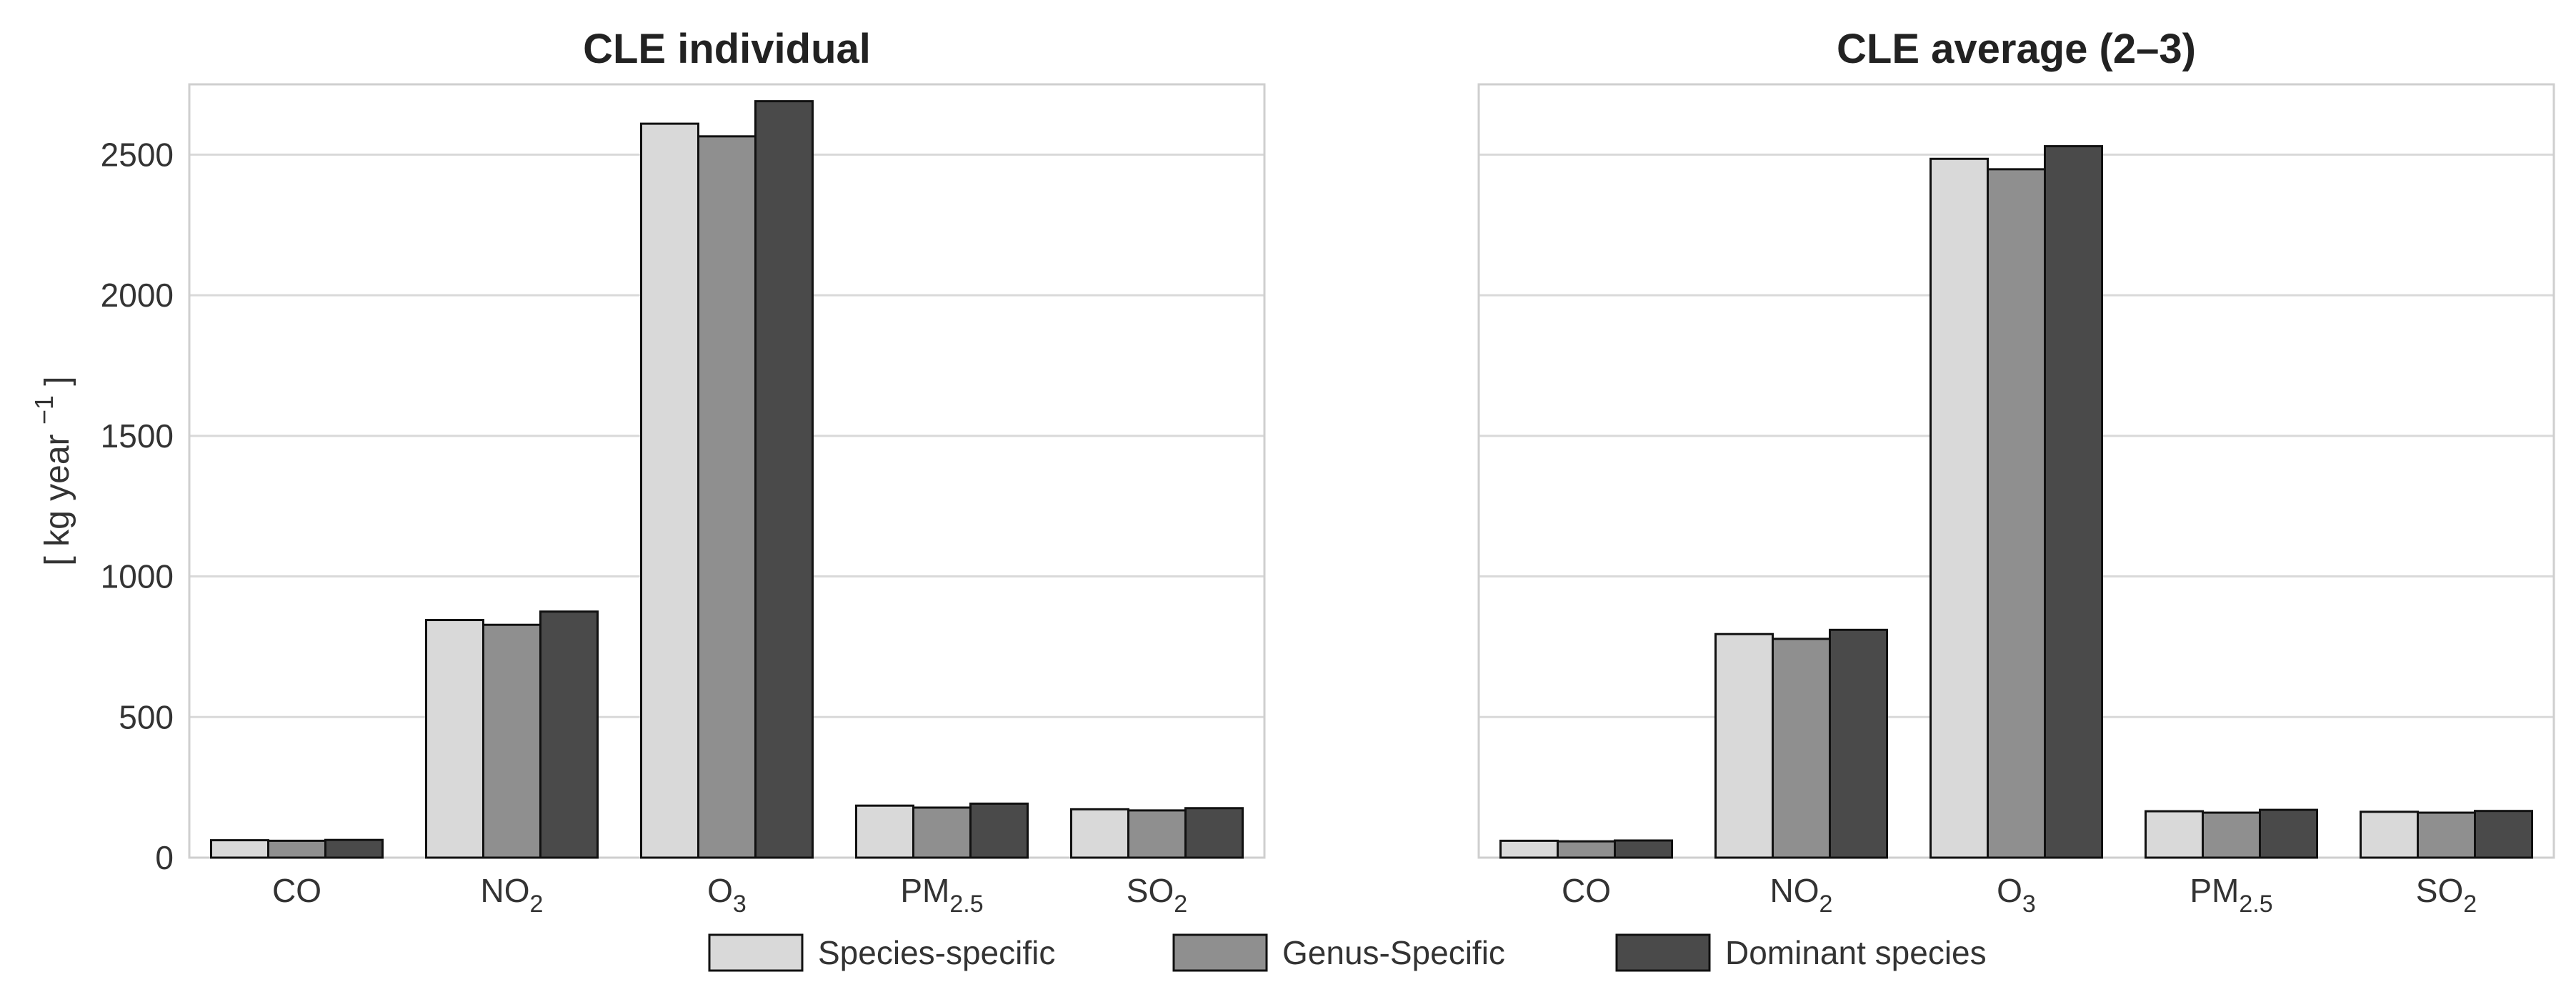  I want to click on chart-title: CLE average (2–3), so click(2017, 49).